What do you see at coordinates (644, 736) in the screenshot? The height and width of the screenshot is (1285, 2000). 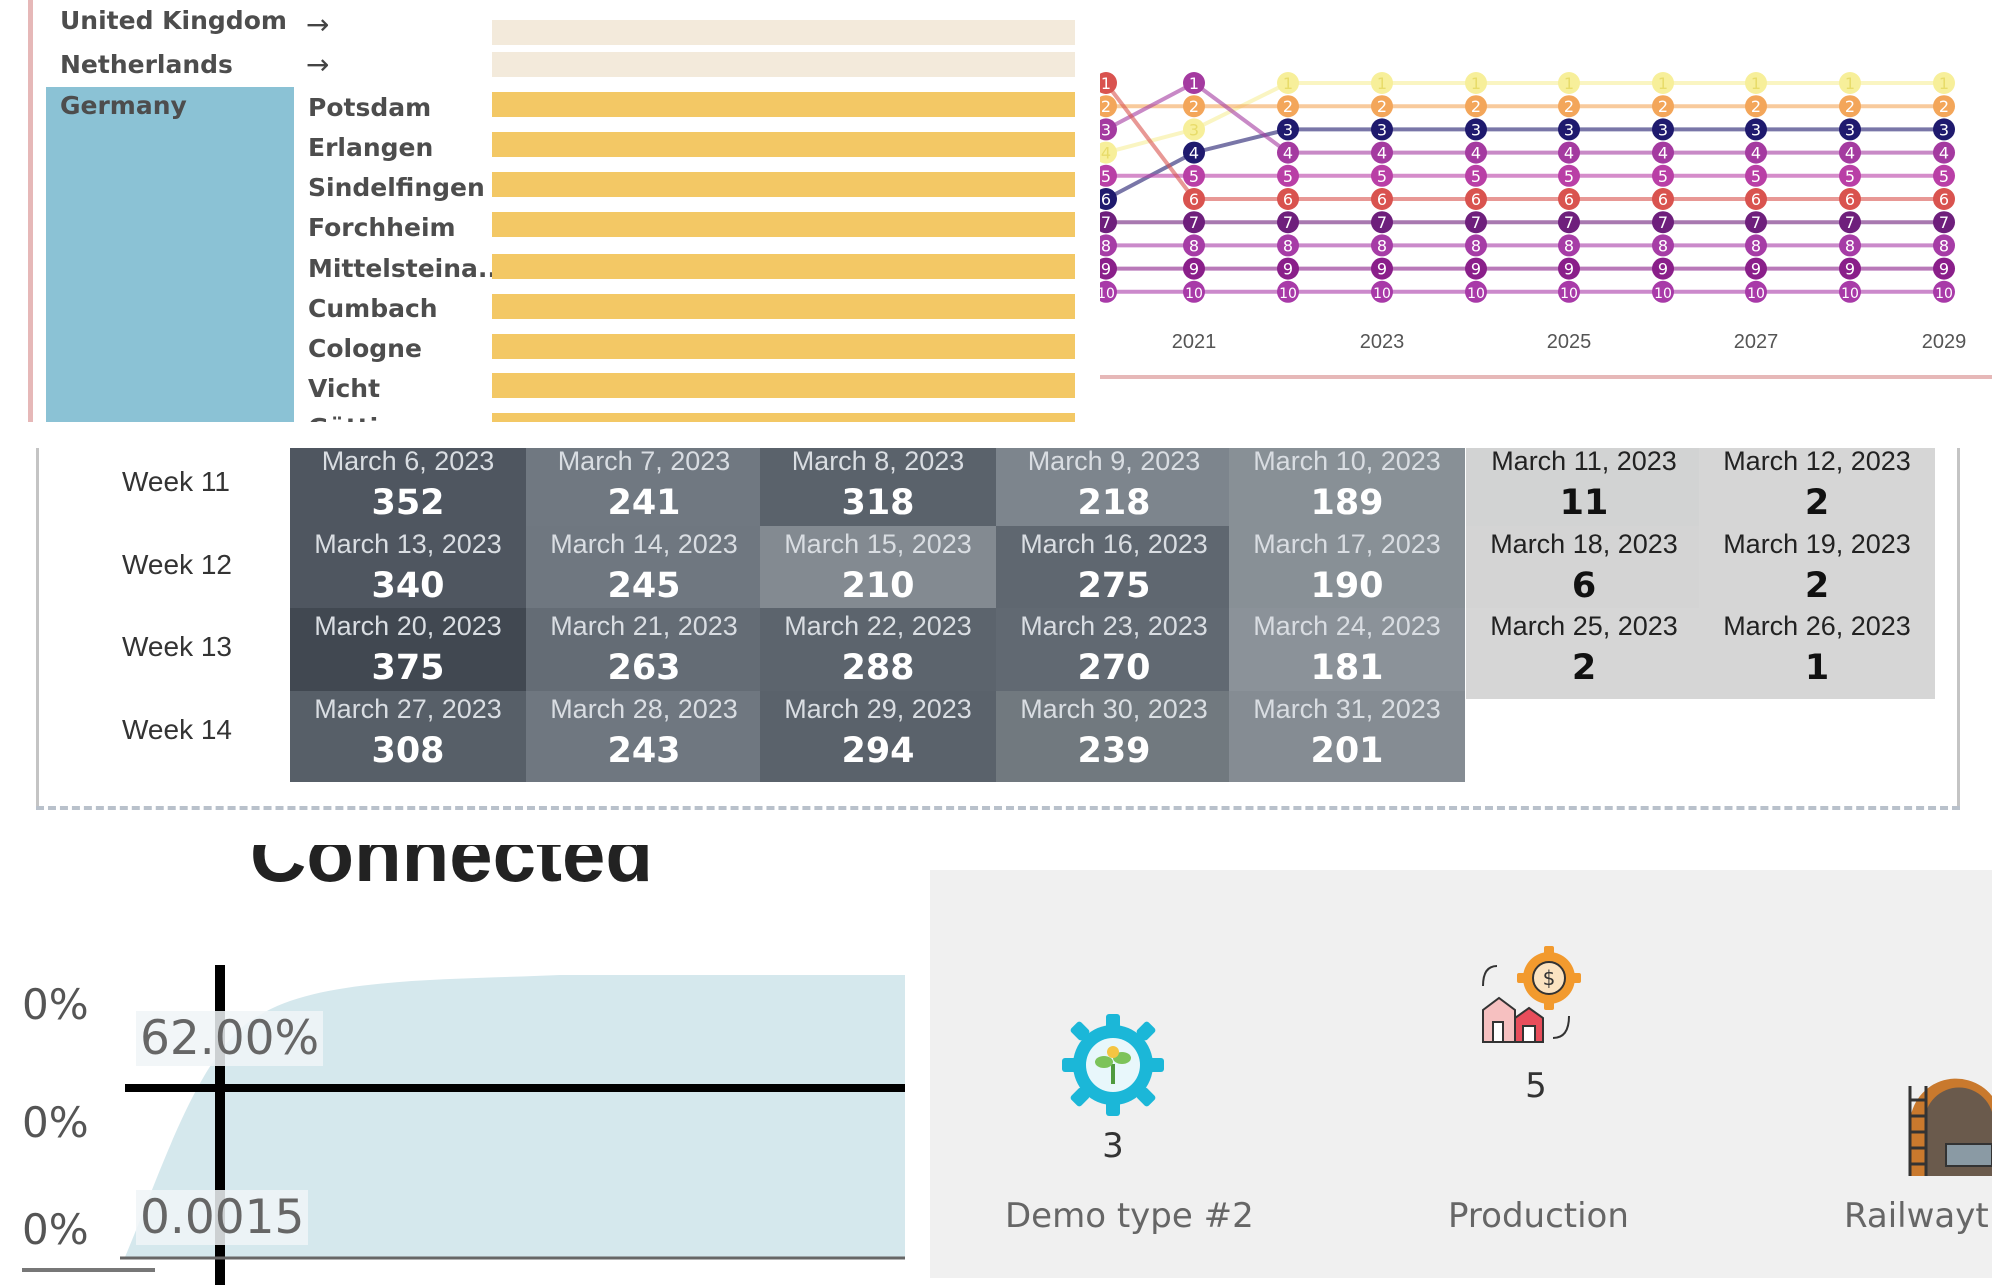 I see `calendar-day-cell: March 28, 2023 243` at bounding box center [644, 736].